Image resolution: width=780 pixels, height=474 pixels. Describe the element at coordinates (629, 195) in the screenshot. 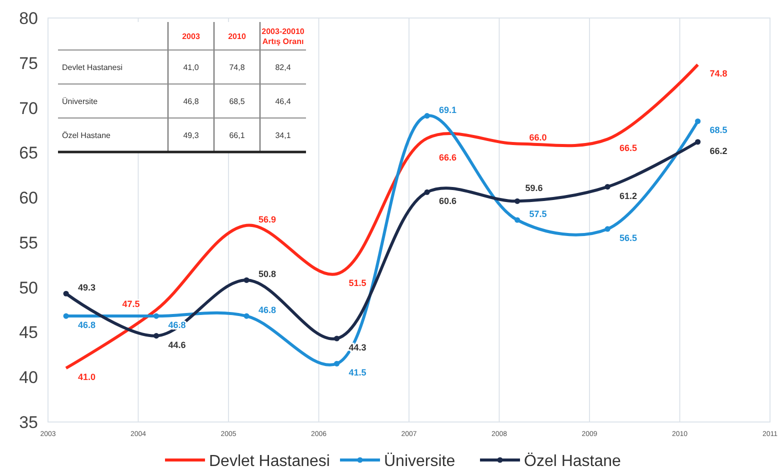

I see `data-label: 61.2` at that location.